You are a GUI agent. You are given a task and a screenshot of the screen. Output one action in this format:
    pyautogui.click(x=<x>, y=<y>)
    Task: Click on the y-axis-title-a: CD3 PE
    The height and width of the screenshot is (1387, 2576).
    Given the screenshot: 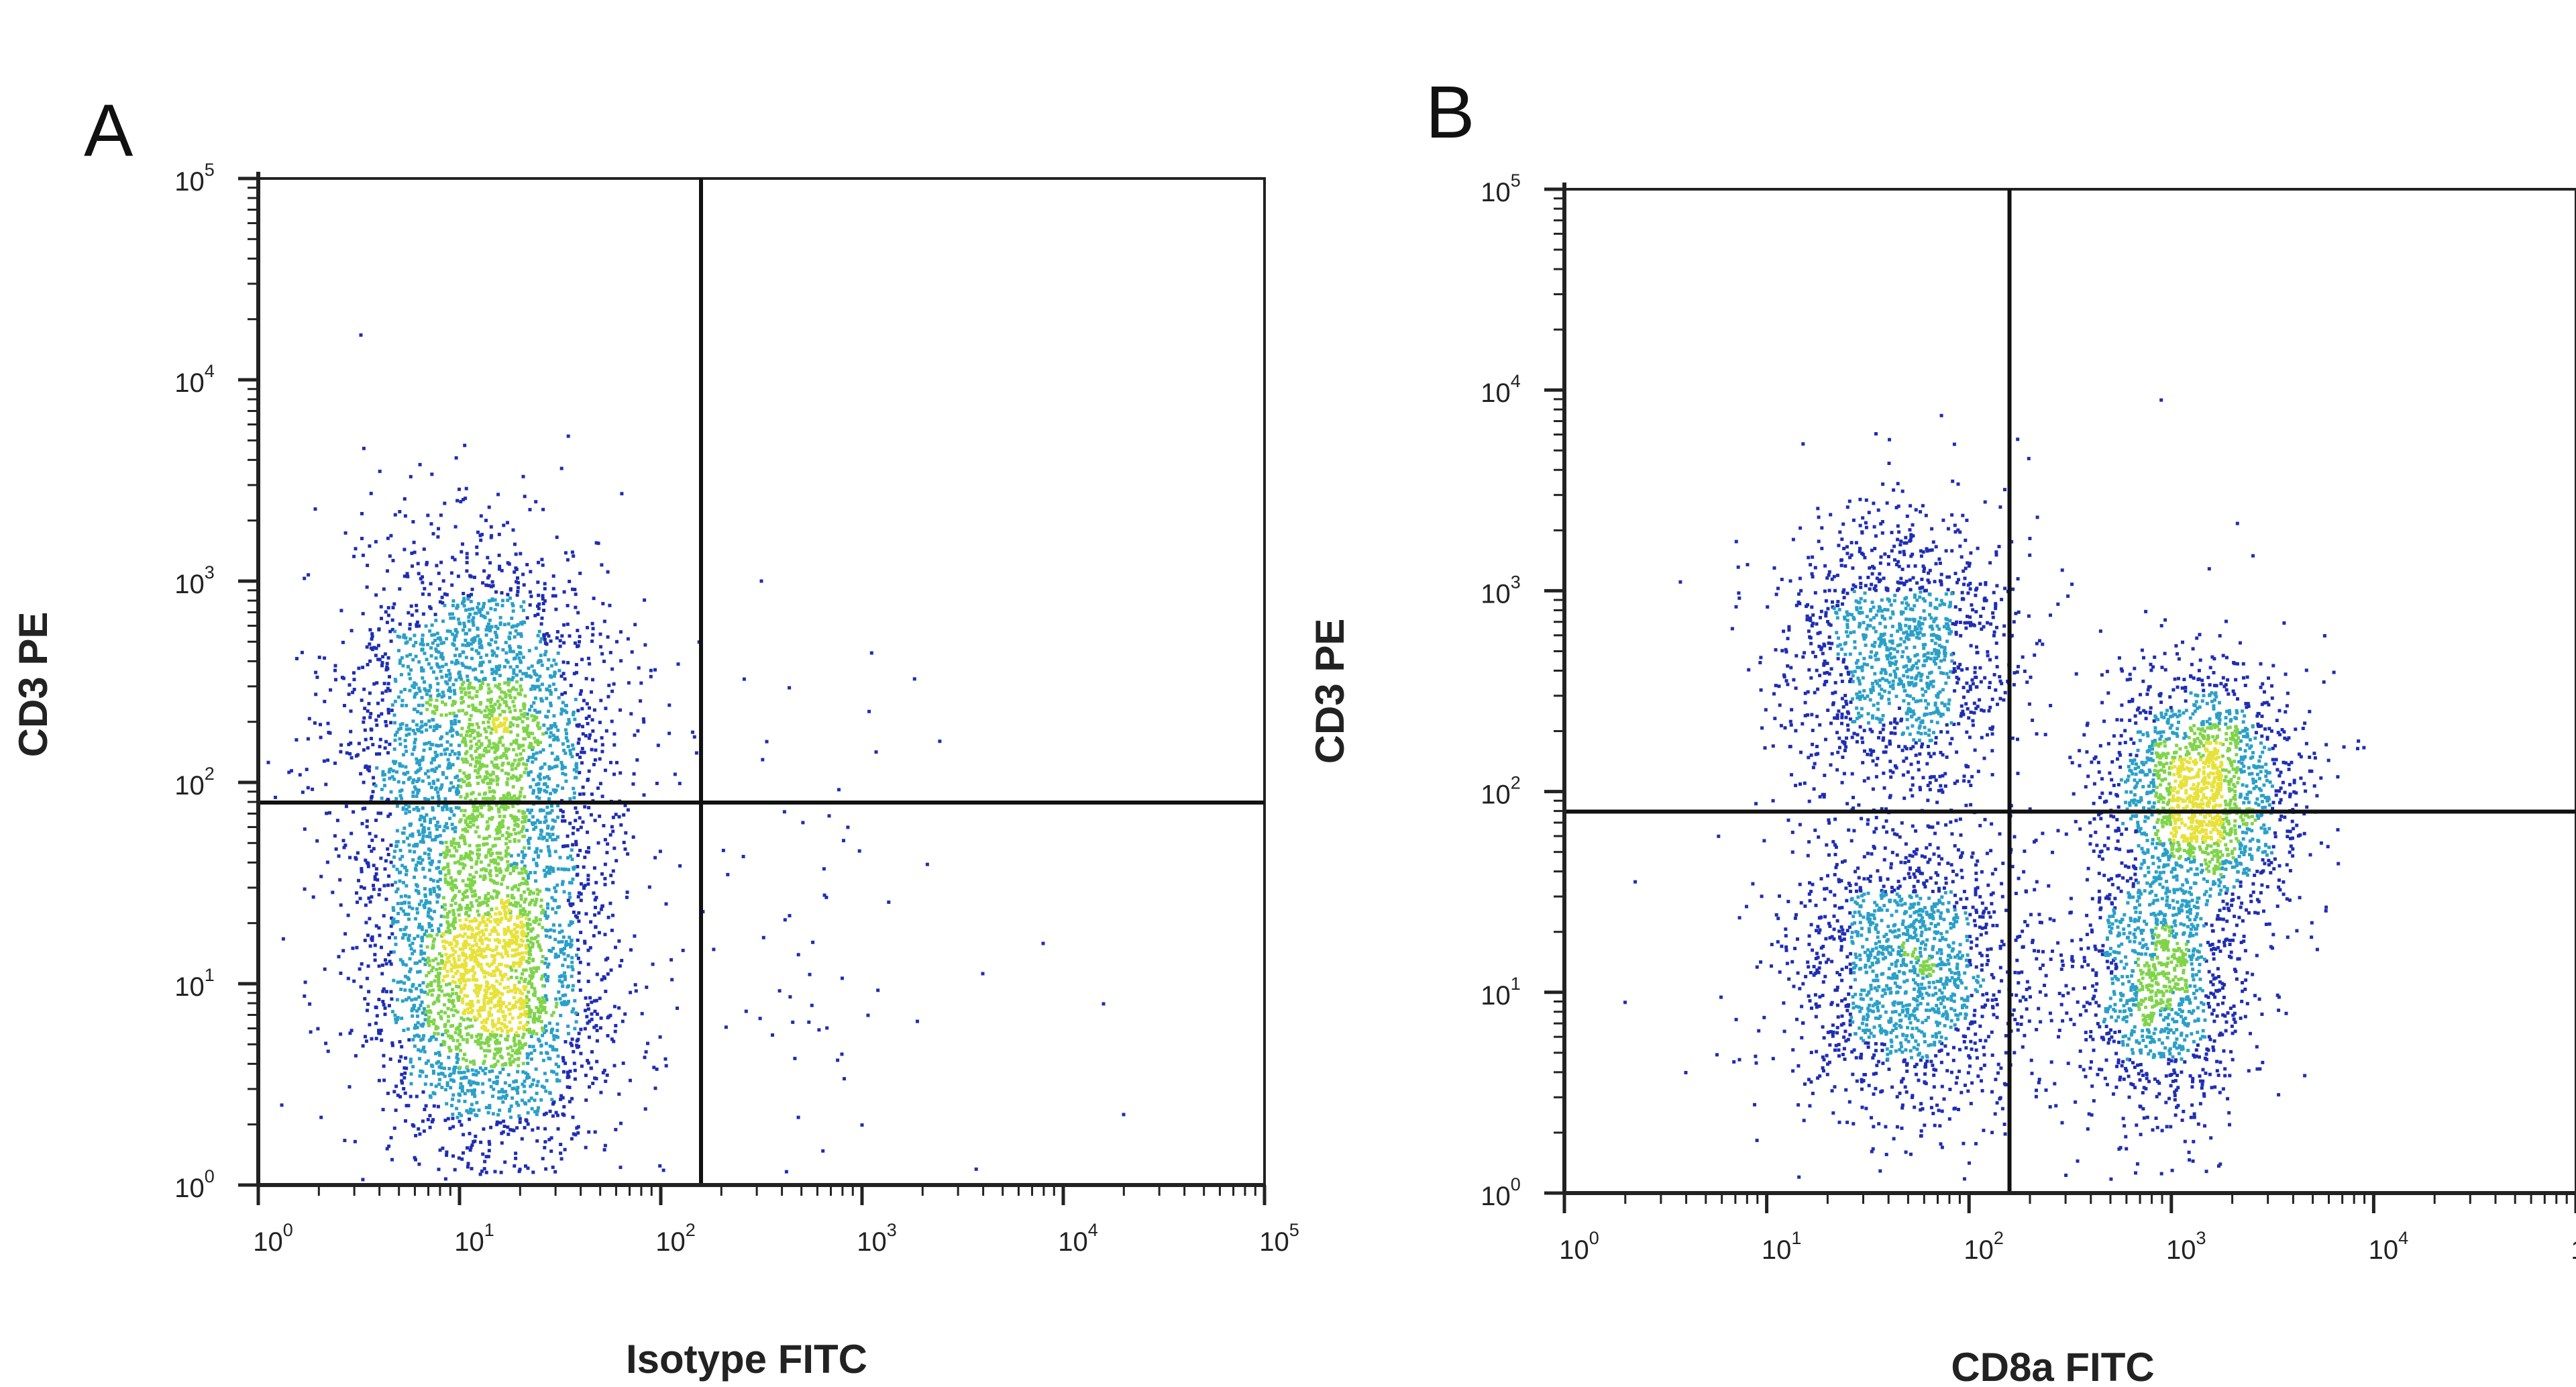 What is the action you would take?
    pyautogui.click(x=33, y=685)
    